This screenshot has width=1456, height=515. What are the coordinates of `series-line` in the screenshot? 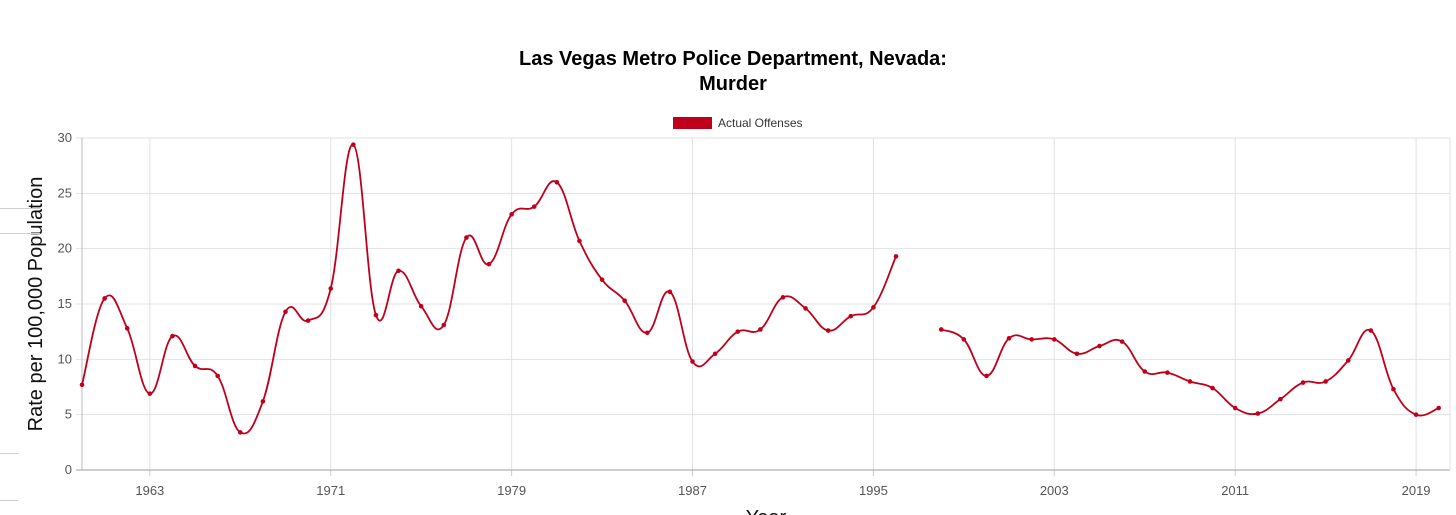 It's located at (1190, 372).